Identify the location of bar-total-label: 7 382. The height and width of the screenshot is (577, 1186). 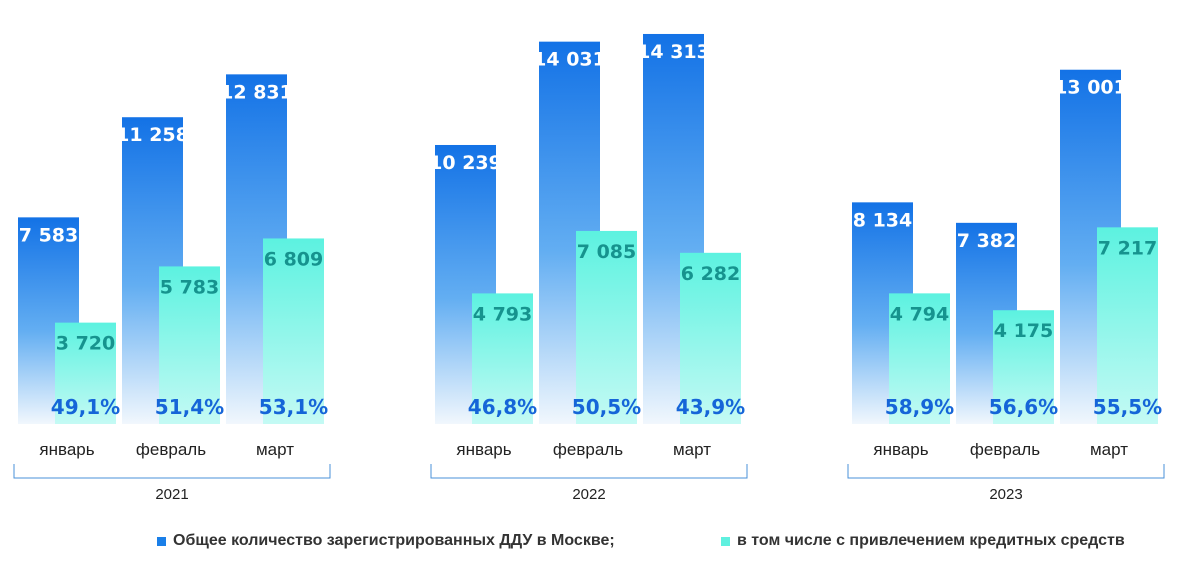
(987, 241).